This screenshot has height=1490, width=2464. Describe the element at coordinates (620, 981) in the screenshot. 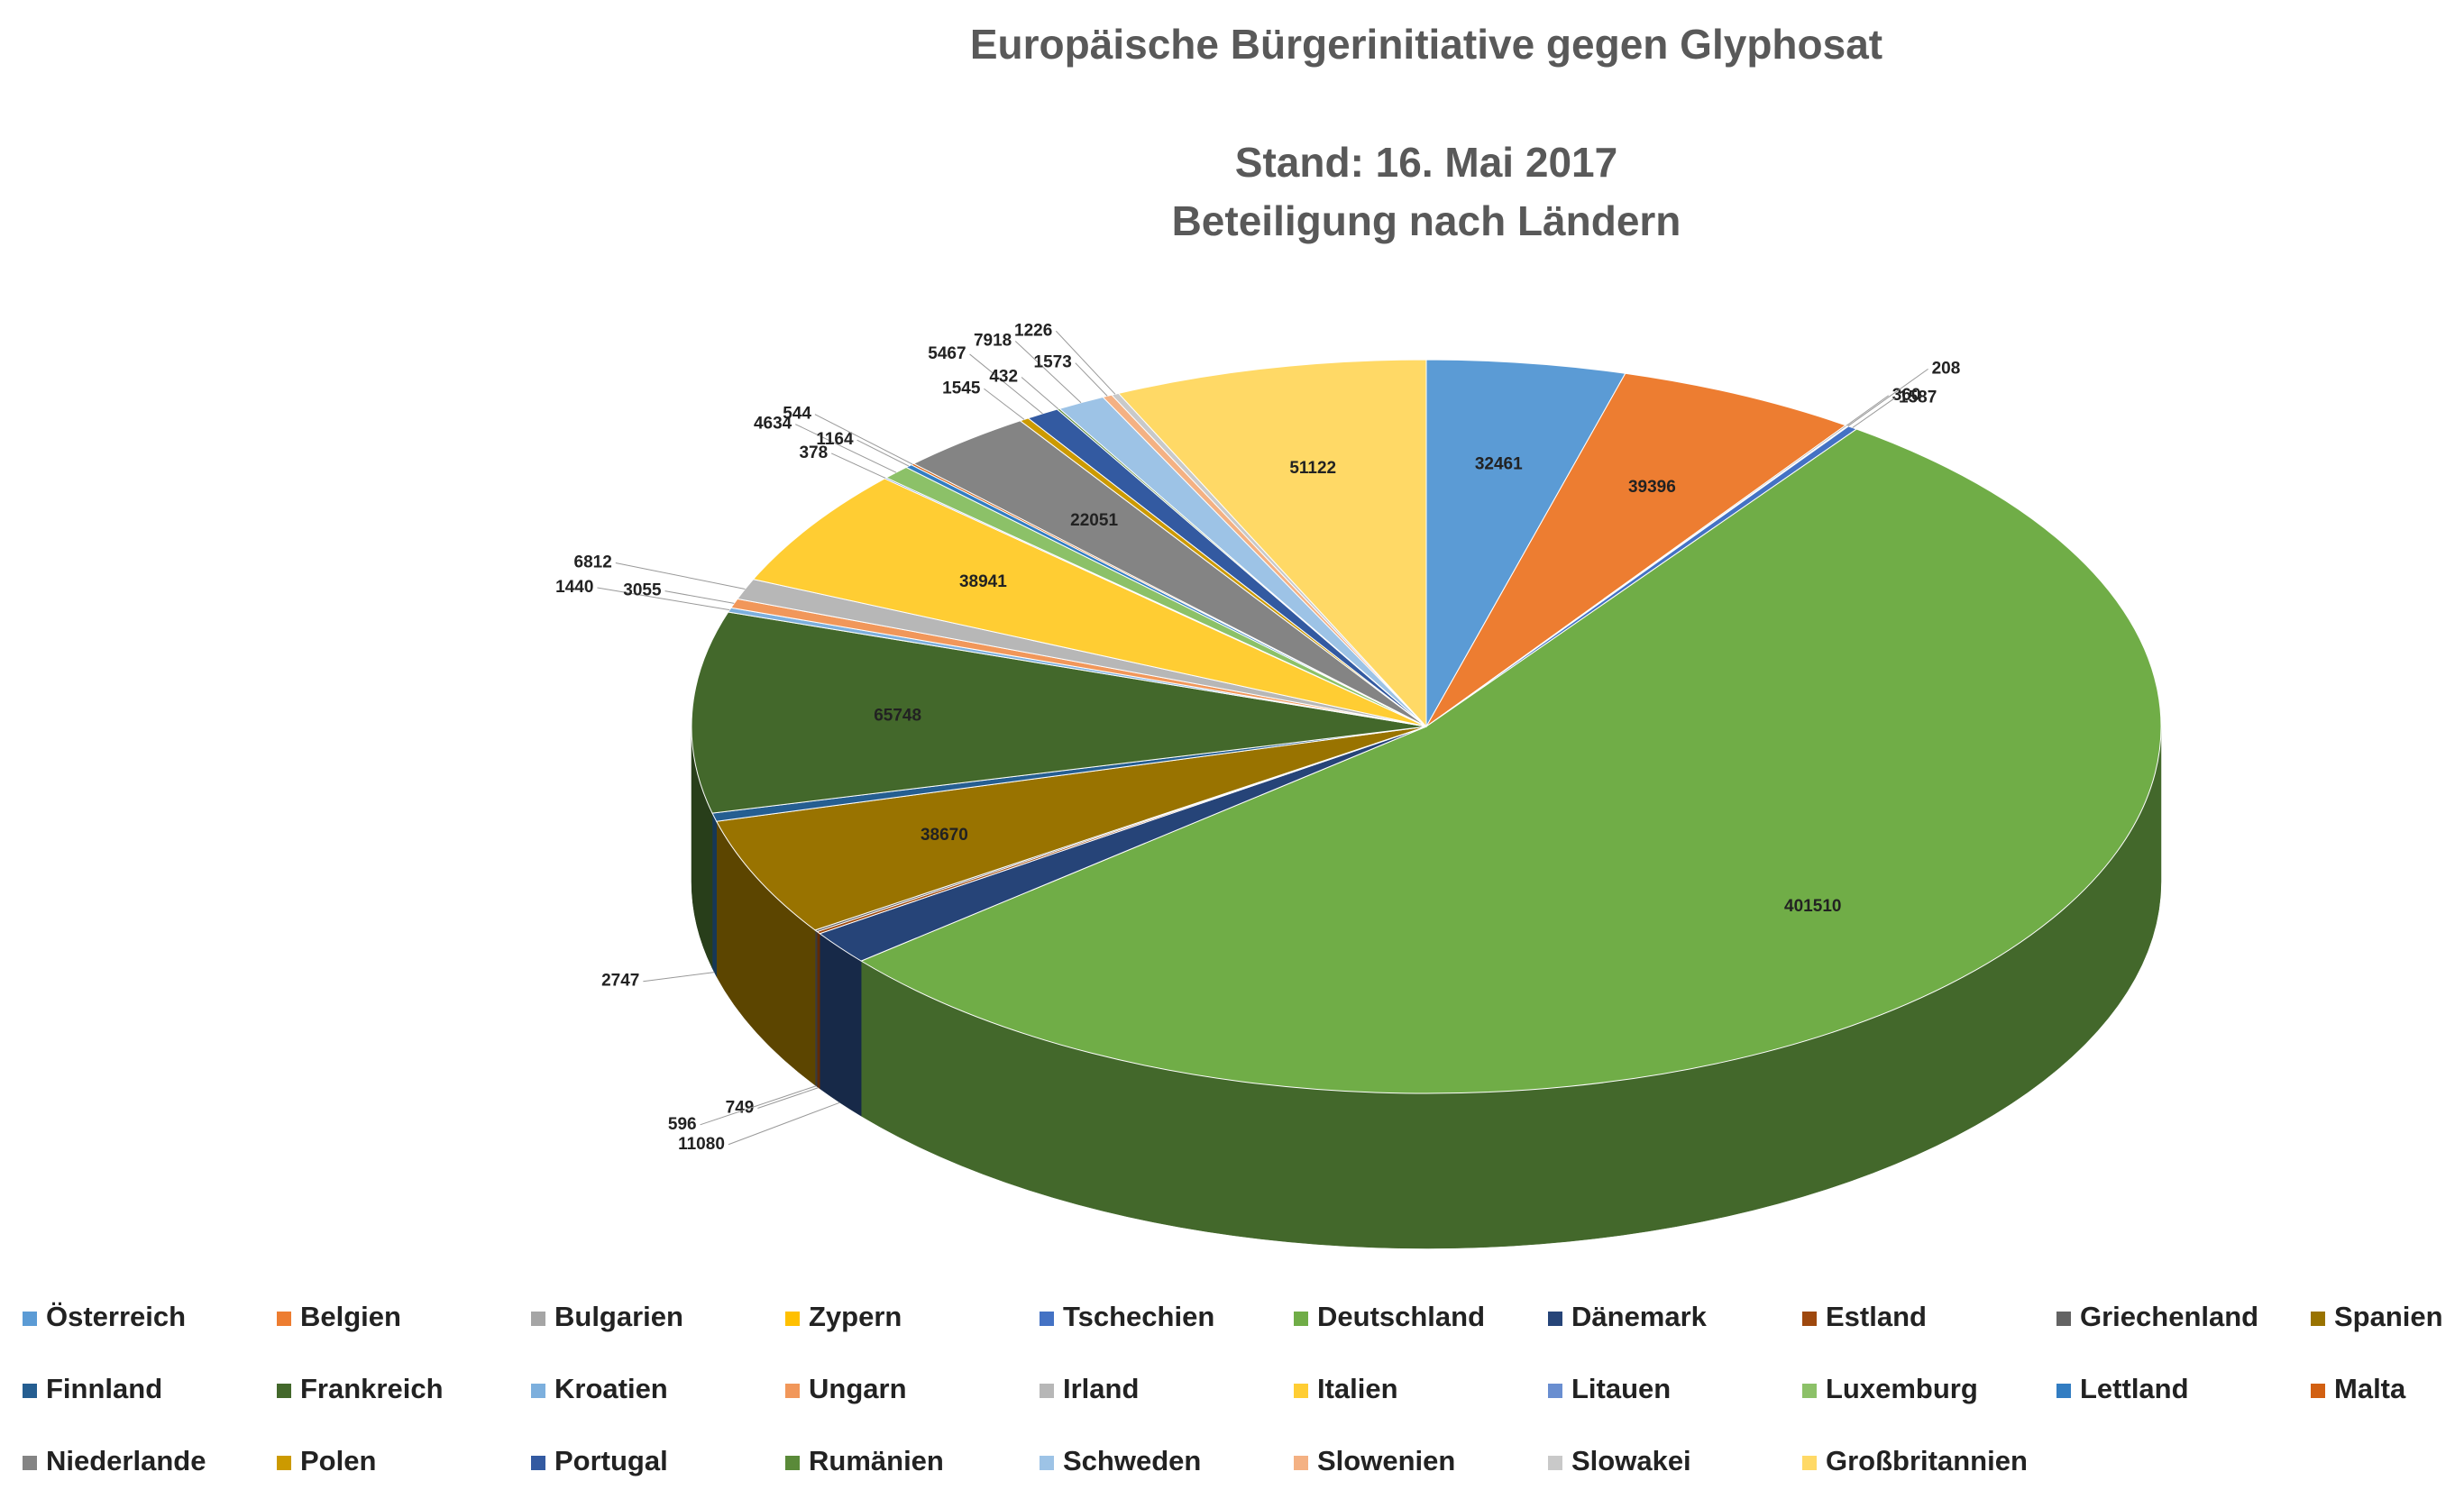

I see `data-label: 2747` at that location.